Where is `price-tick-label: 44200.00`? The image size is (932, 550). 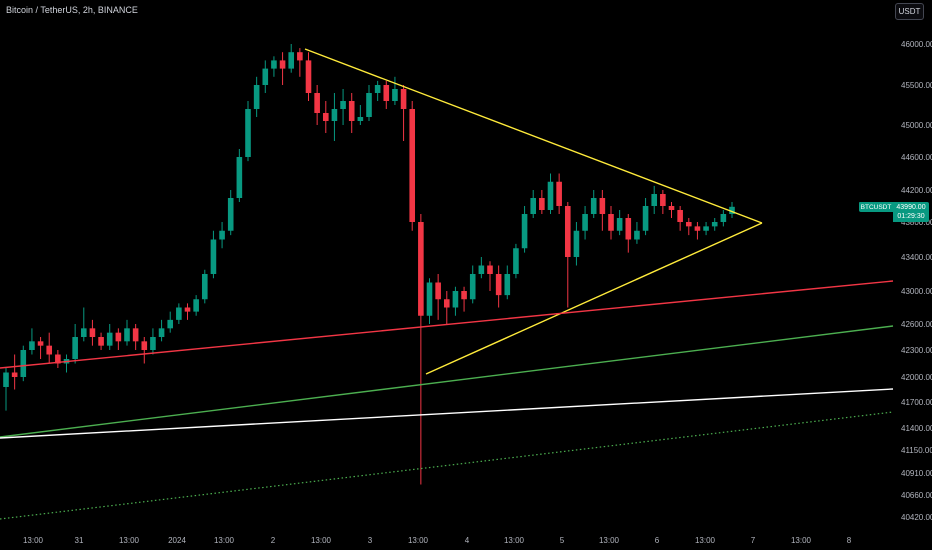 price-tick-label: 44200.00 is located at coordinates (916, 190).